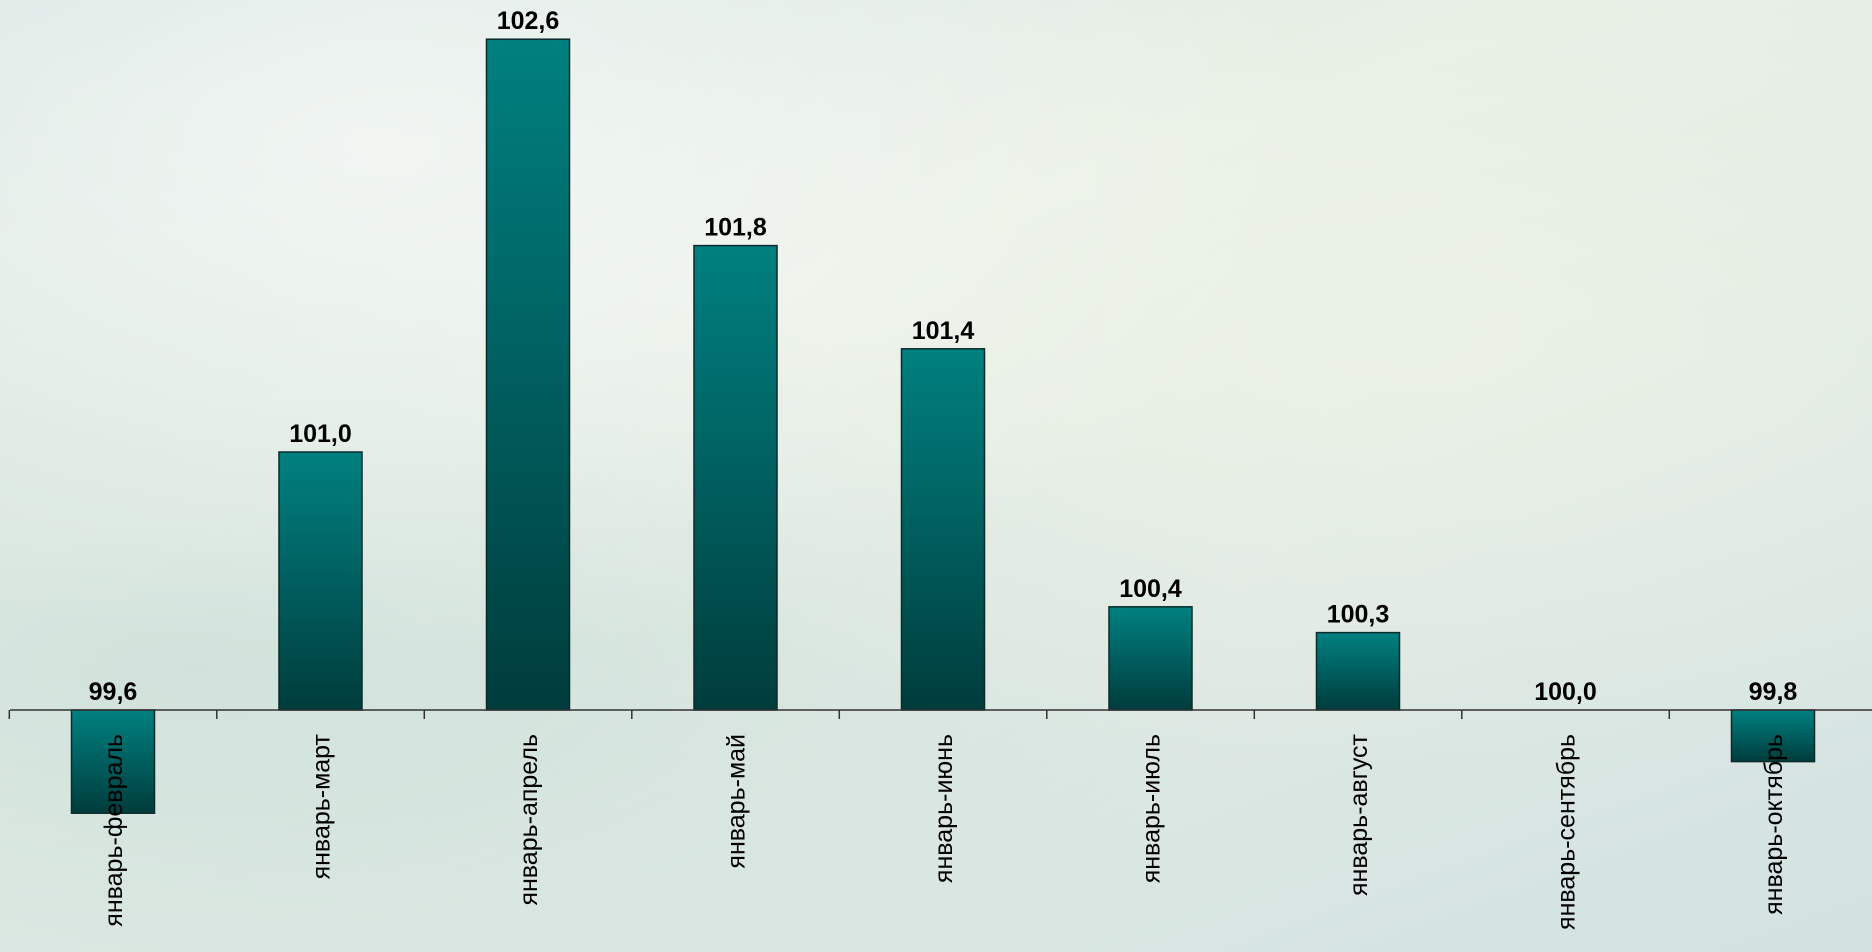 This screenshot has width=1872, height=952. What do you see at coordinates (735, 228) in the screenshot?
I see `data-label-4: 101,8` at bounding box center [735, 228].